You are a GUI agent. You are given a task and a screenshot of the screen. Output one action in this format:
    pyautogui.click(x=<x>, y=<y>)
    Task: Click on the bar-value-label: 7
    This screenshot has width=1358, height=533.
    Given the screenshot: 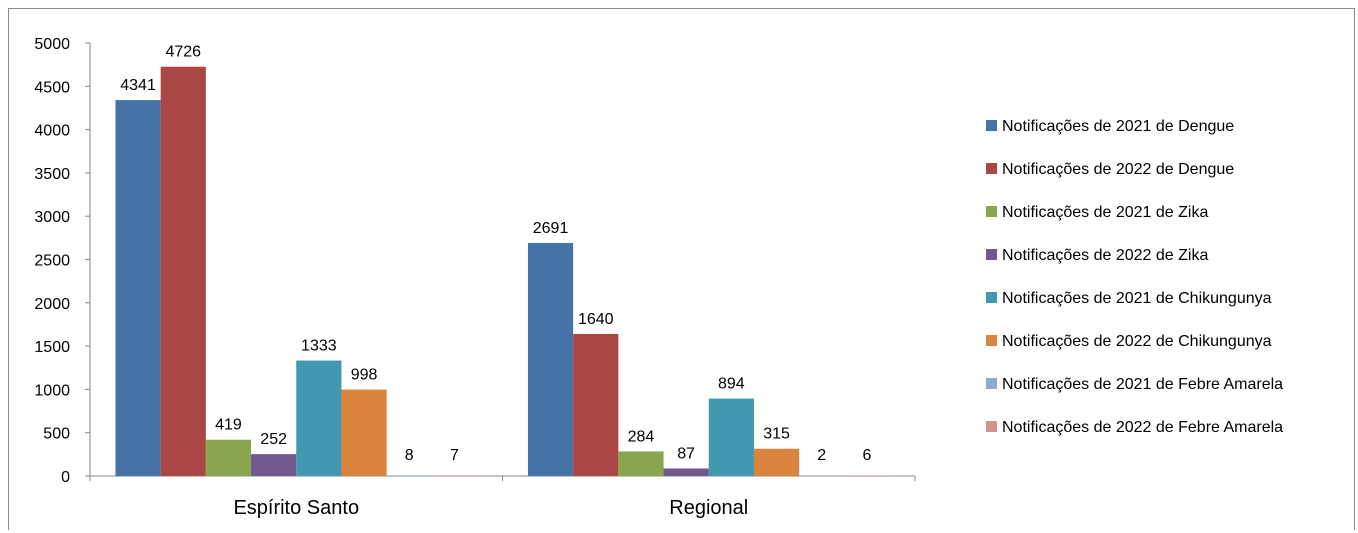 What is the action you would take?
    pyautogui.click(x=454, y=455)
    